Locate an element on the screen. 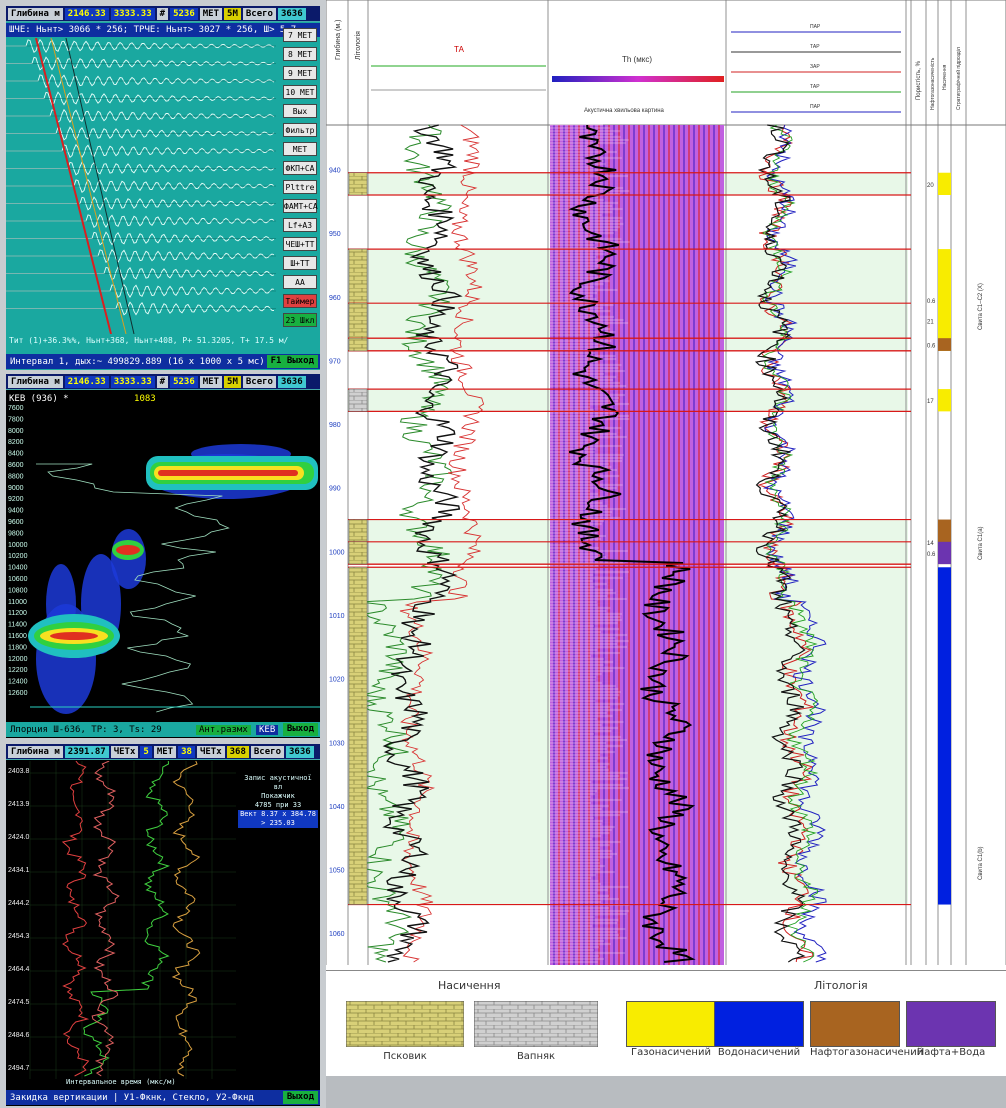 This screenshot has height=1108, width=1006. third-arrival-line is located at coordinates (100, 186).